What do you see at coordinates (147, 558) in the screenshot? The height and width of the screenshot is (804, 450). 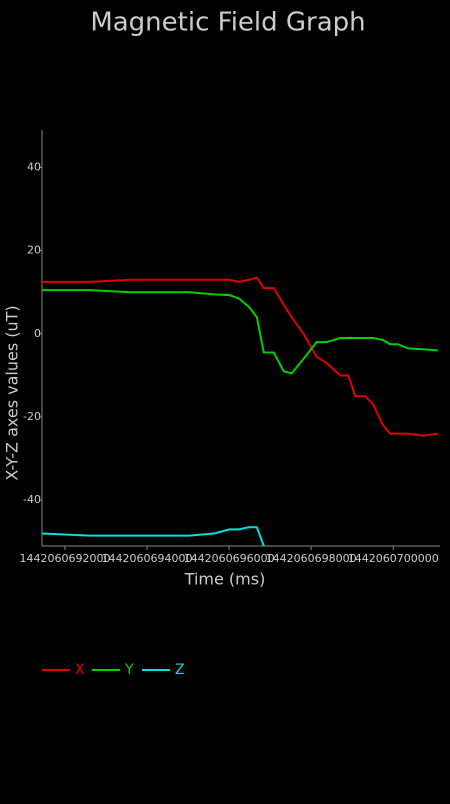 I see `x-tick-label: 1442060694000` at bounding box center [147, 558].